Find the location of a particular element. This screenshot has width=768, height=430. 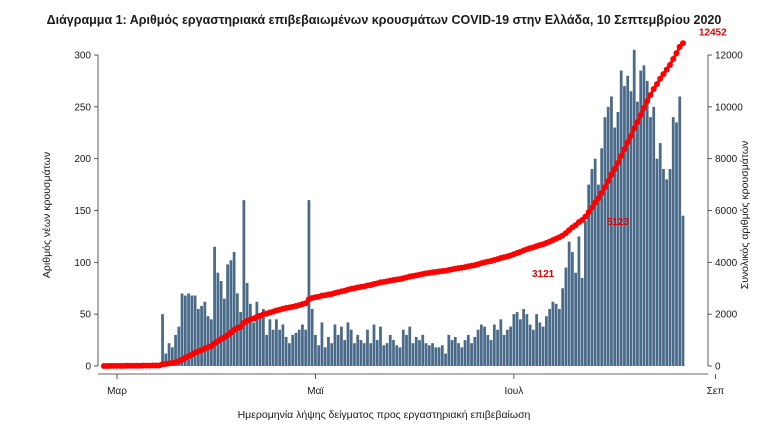

cumulative-annotation: 12452 is located at coordinates (713, 32).